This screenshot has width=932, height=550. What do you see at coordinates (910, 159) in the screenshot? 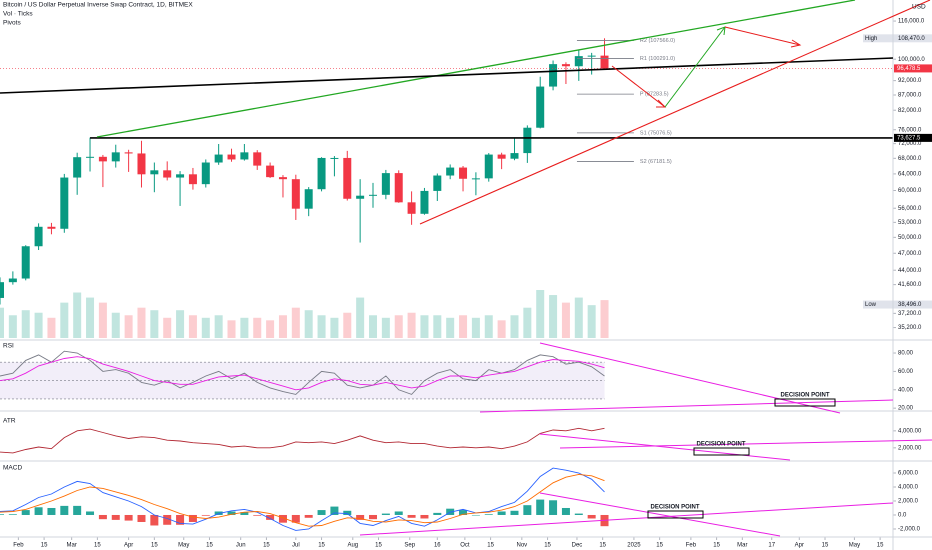
I see `y-tick-label: 68,000.0` at bounding box center [910, 159].